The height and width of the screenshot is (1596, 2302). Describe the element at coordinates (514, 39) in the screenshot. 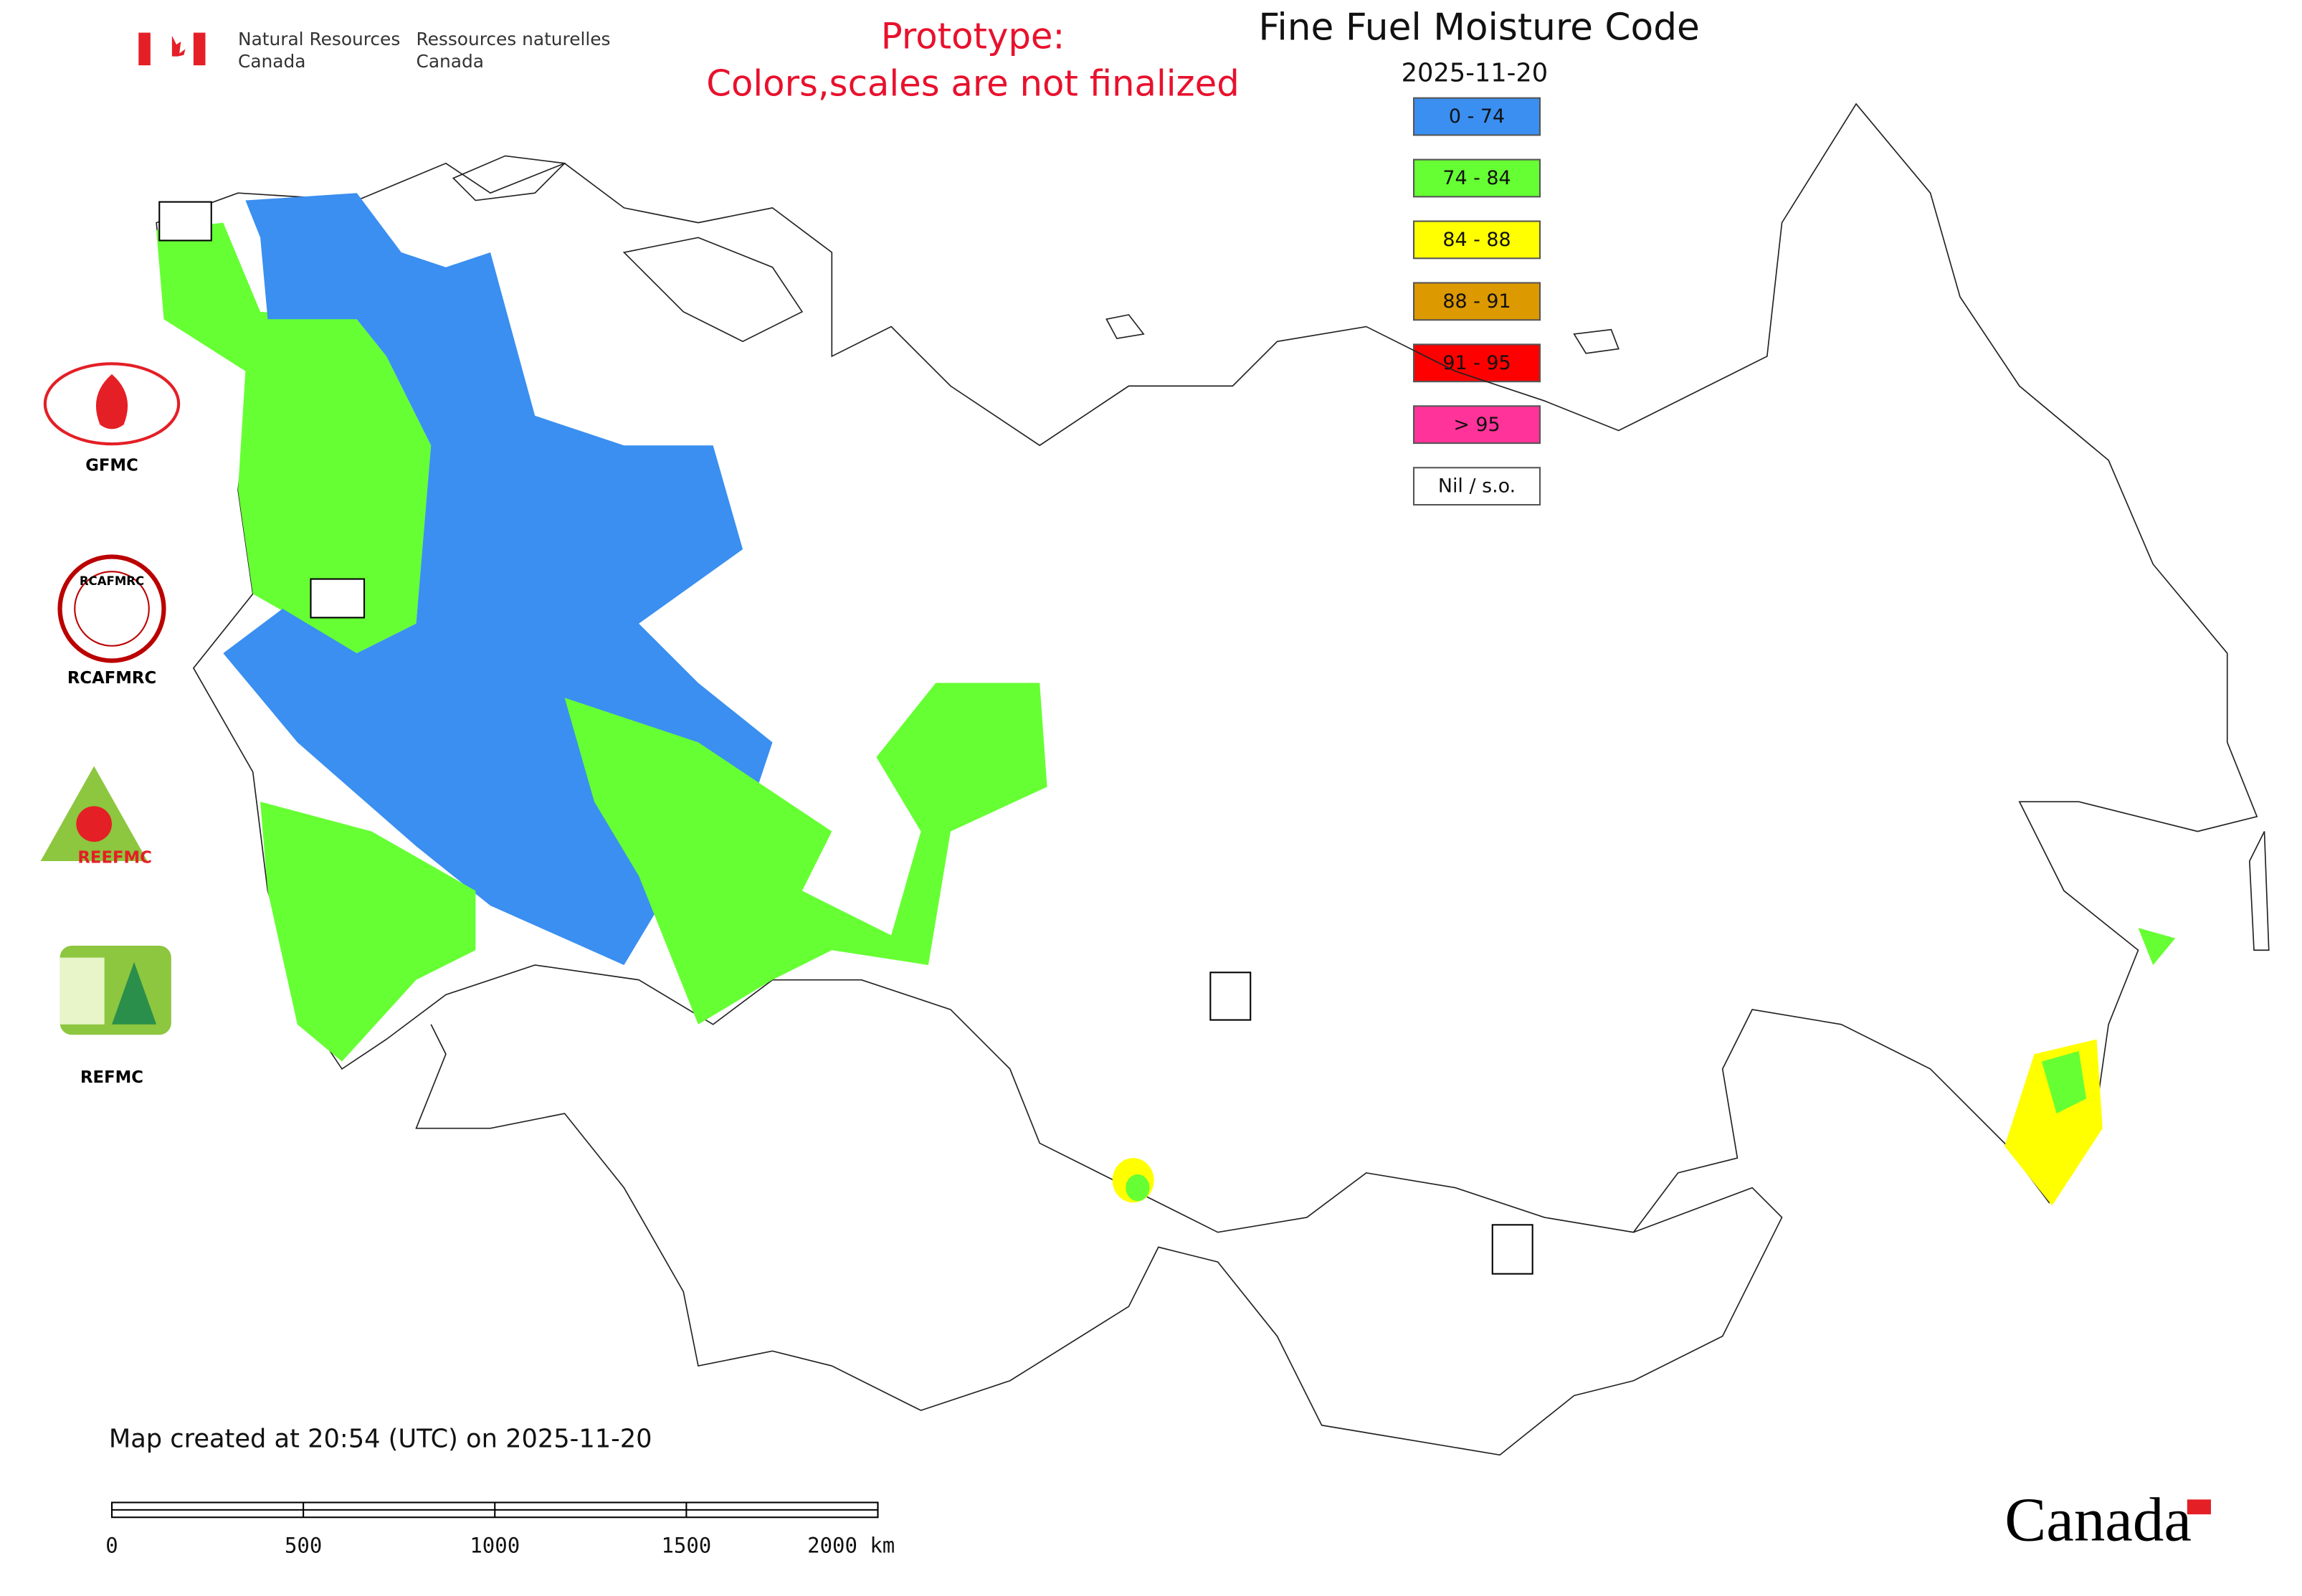

I see `nrcan-fr: Ressources naturelles` at that location.